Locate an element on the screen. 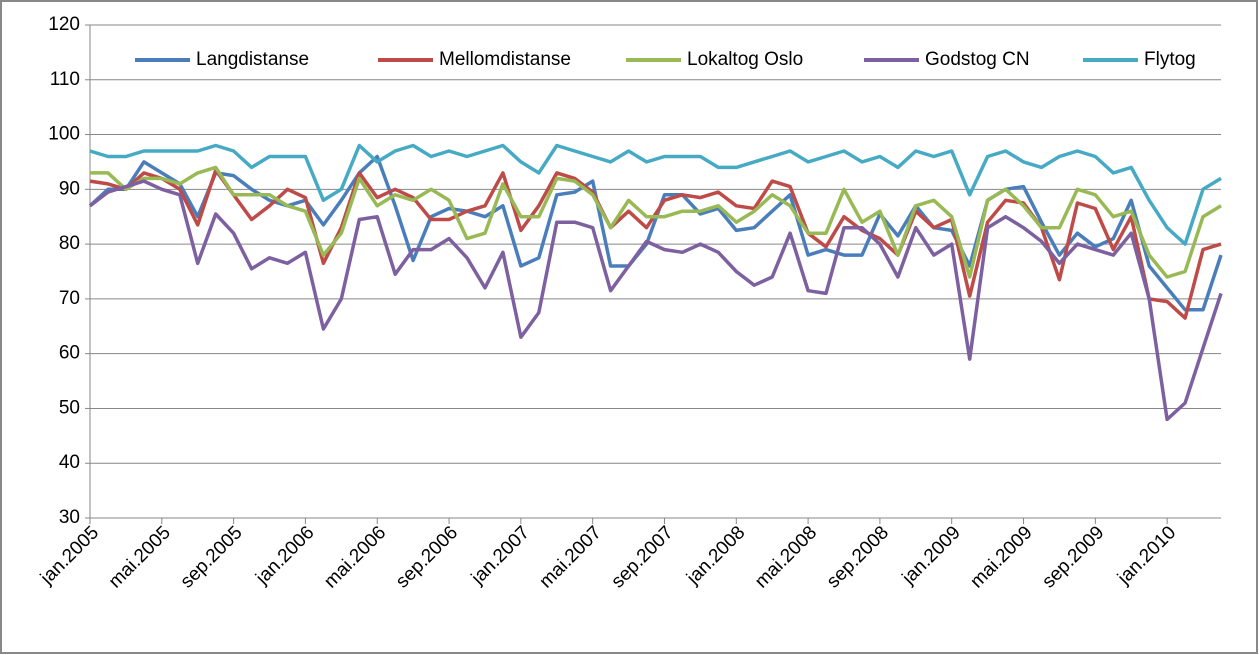 The height and width of the screenshot is (655, 1259). legend-label: Mellomdistanse is located at coordinates (505, 59).